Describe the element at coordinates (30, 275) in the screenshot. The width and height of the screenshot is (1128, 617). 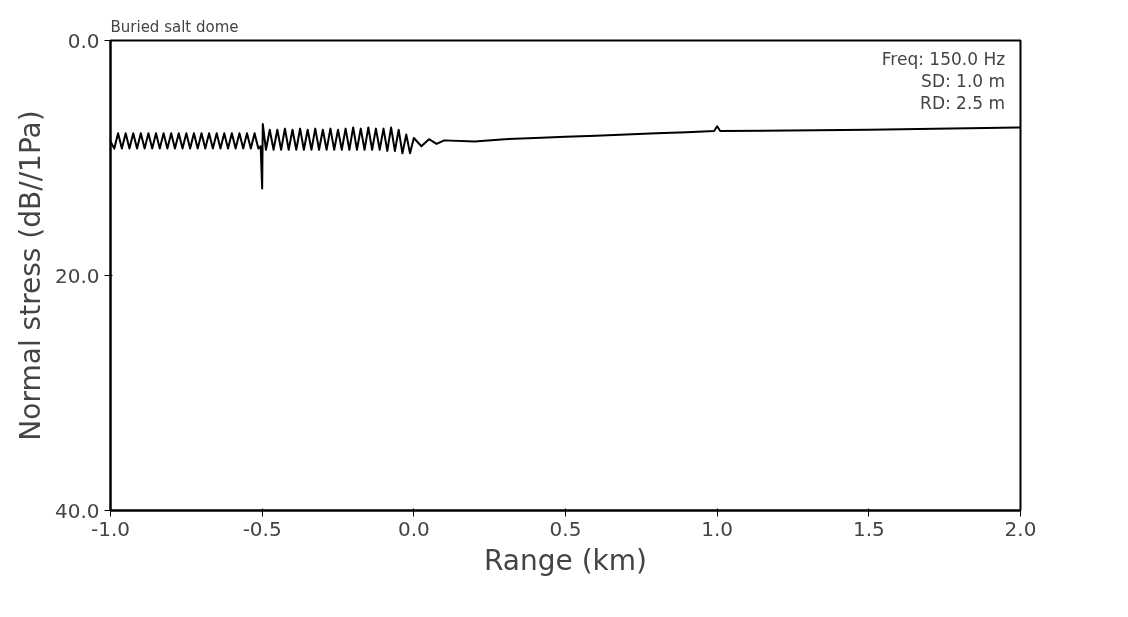
I see `y-axis-title: Normal stress (dB//1Pa)` at that location.